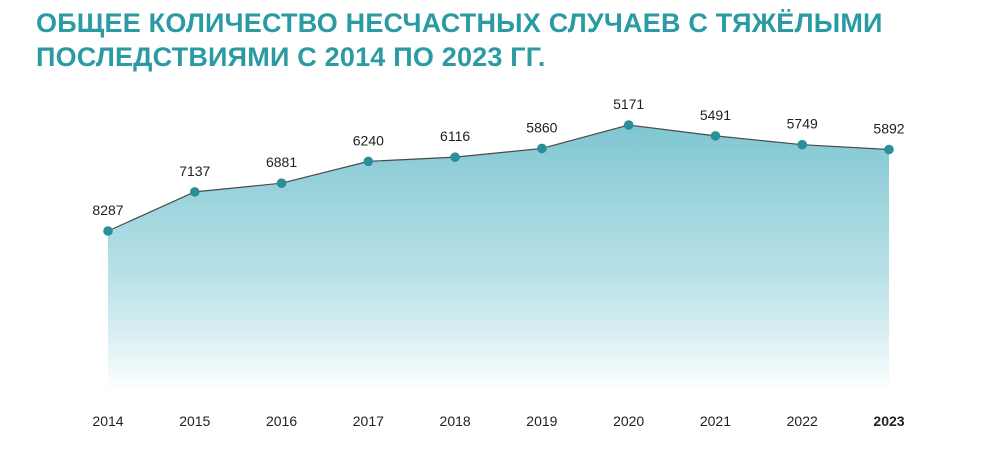  What do you see at coordinates (541, 421) in the screenshot?
I see `x-tick-label-2019: 2019` at bounding box center [541, 421].